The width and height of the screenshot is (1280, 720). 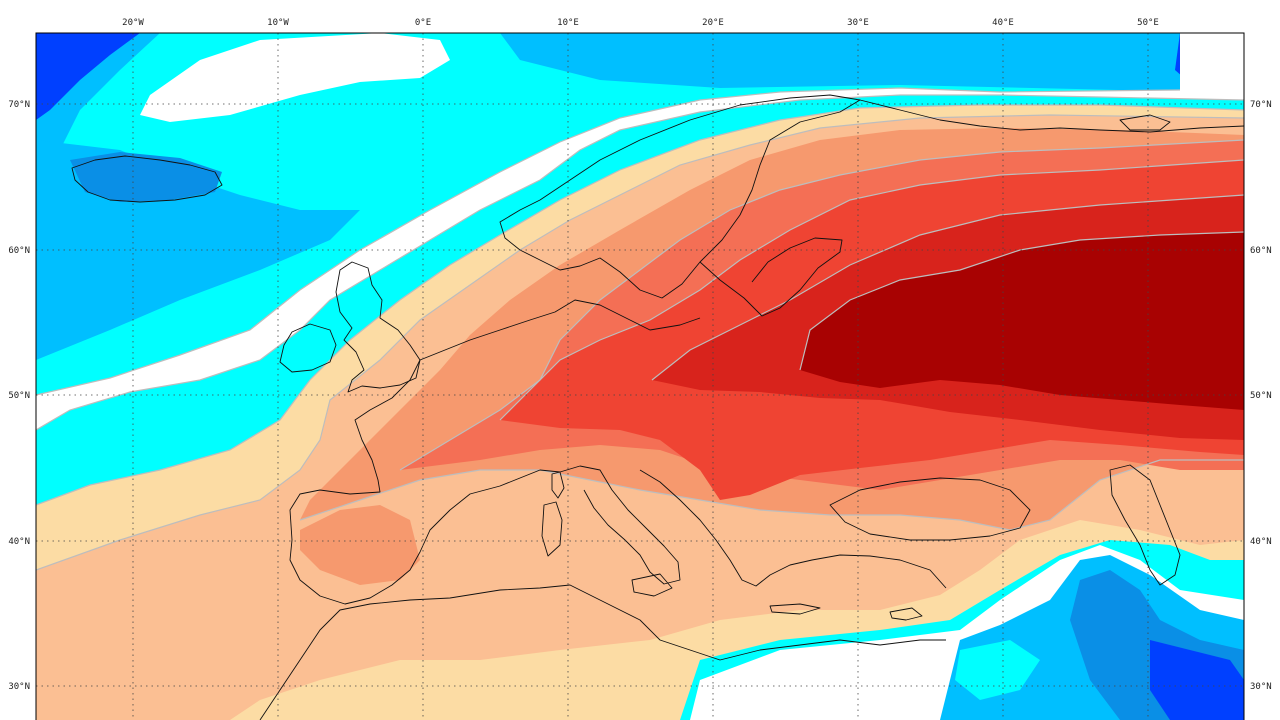 I want to click on salmon-zone-iberia, so click(x=360, y=545).